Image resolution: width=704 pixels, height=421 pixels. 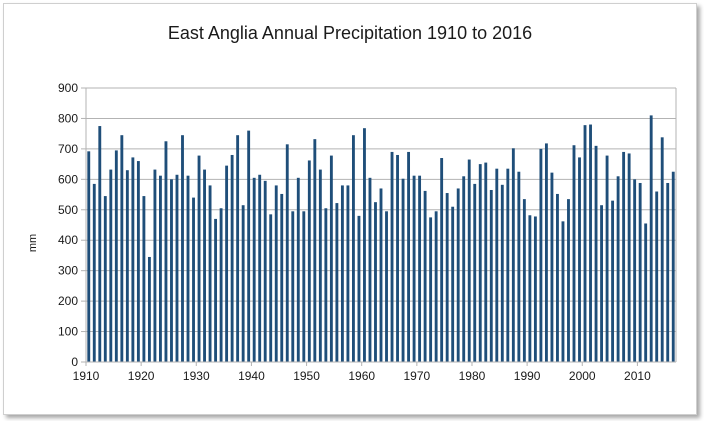 I want to click on y-tick-label: 900, so click(x=68, y=88).